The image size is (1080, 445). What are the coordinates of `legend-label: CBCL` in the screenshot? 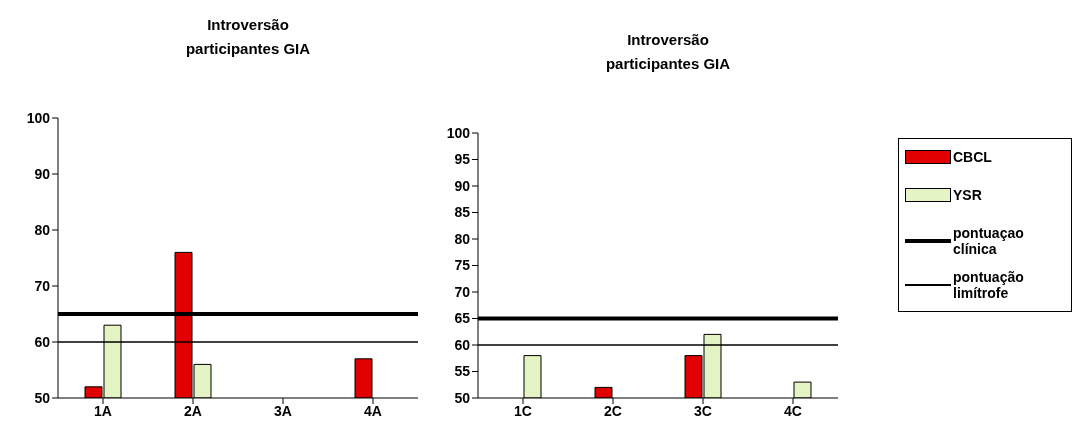 It's located at (972, 157).